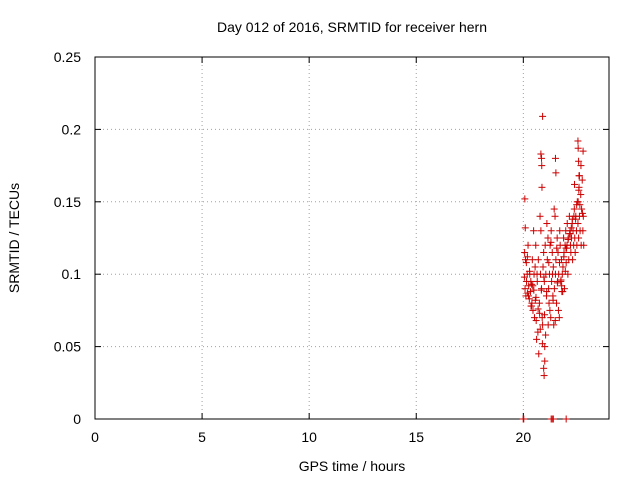  I want to click on data-points, so click(553, 267).